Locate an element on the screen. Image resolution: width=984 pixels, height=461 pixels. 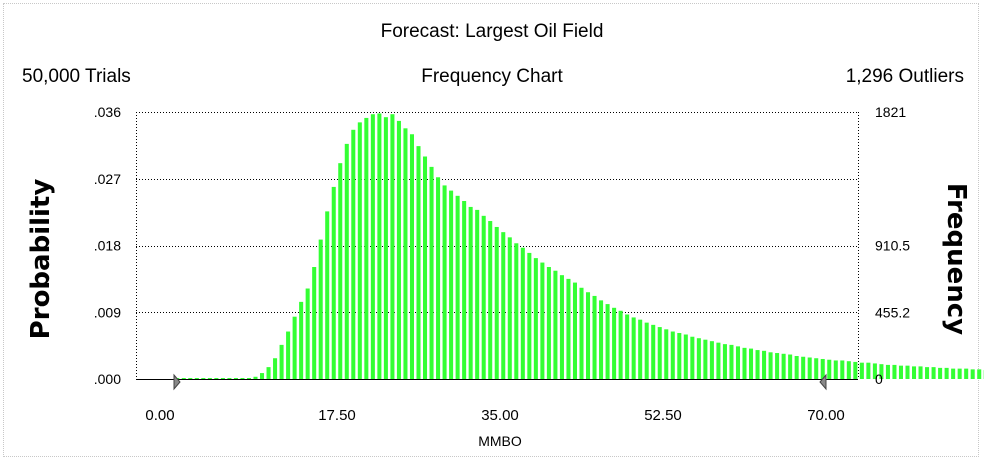
chart-title: Forecast: Largest Oil Field is located at coordinates (492, 31).